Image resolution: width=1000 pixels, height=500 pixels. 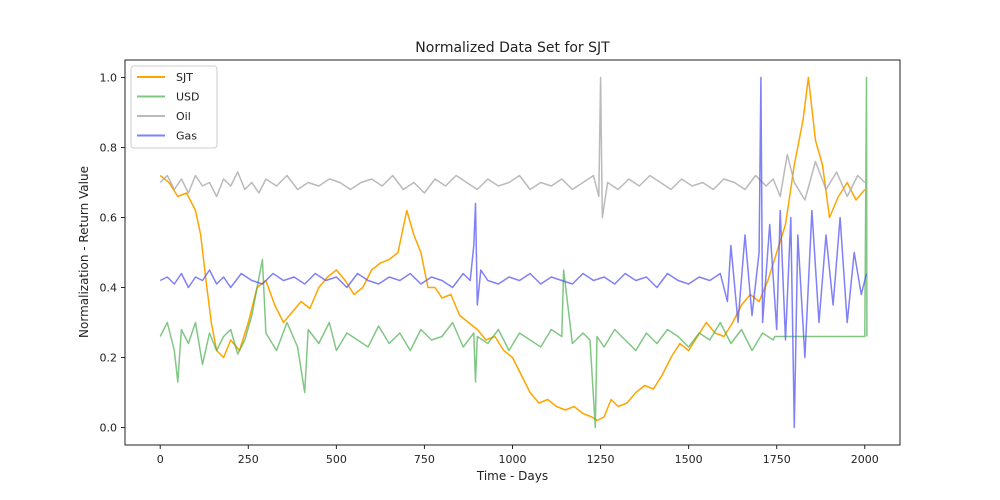 I want to click on y-tick-label: 0.6, so click(x=109, y=218).